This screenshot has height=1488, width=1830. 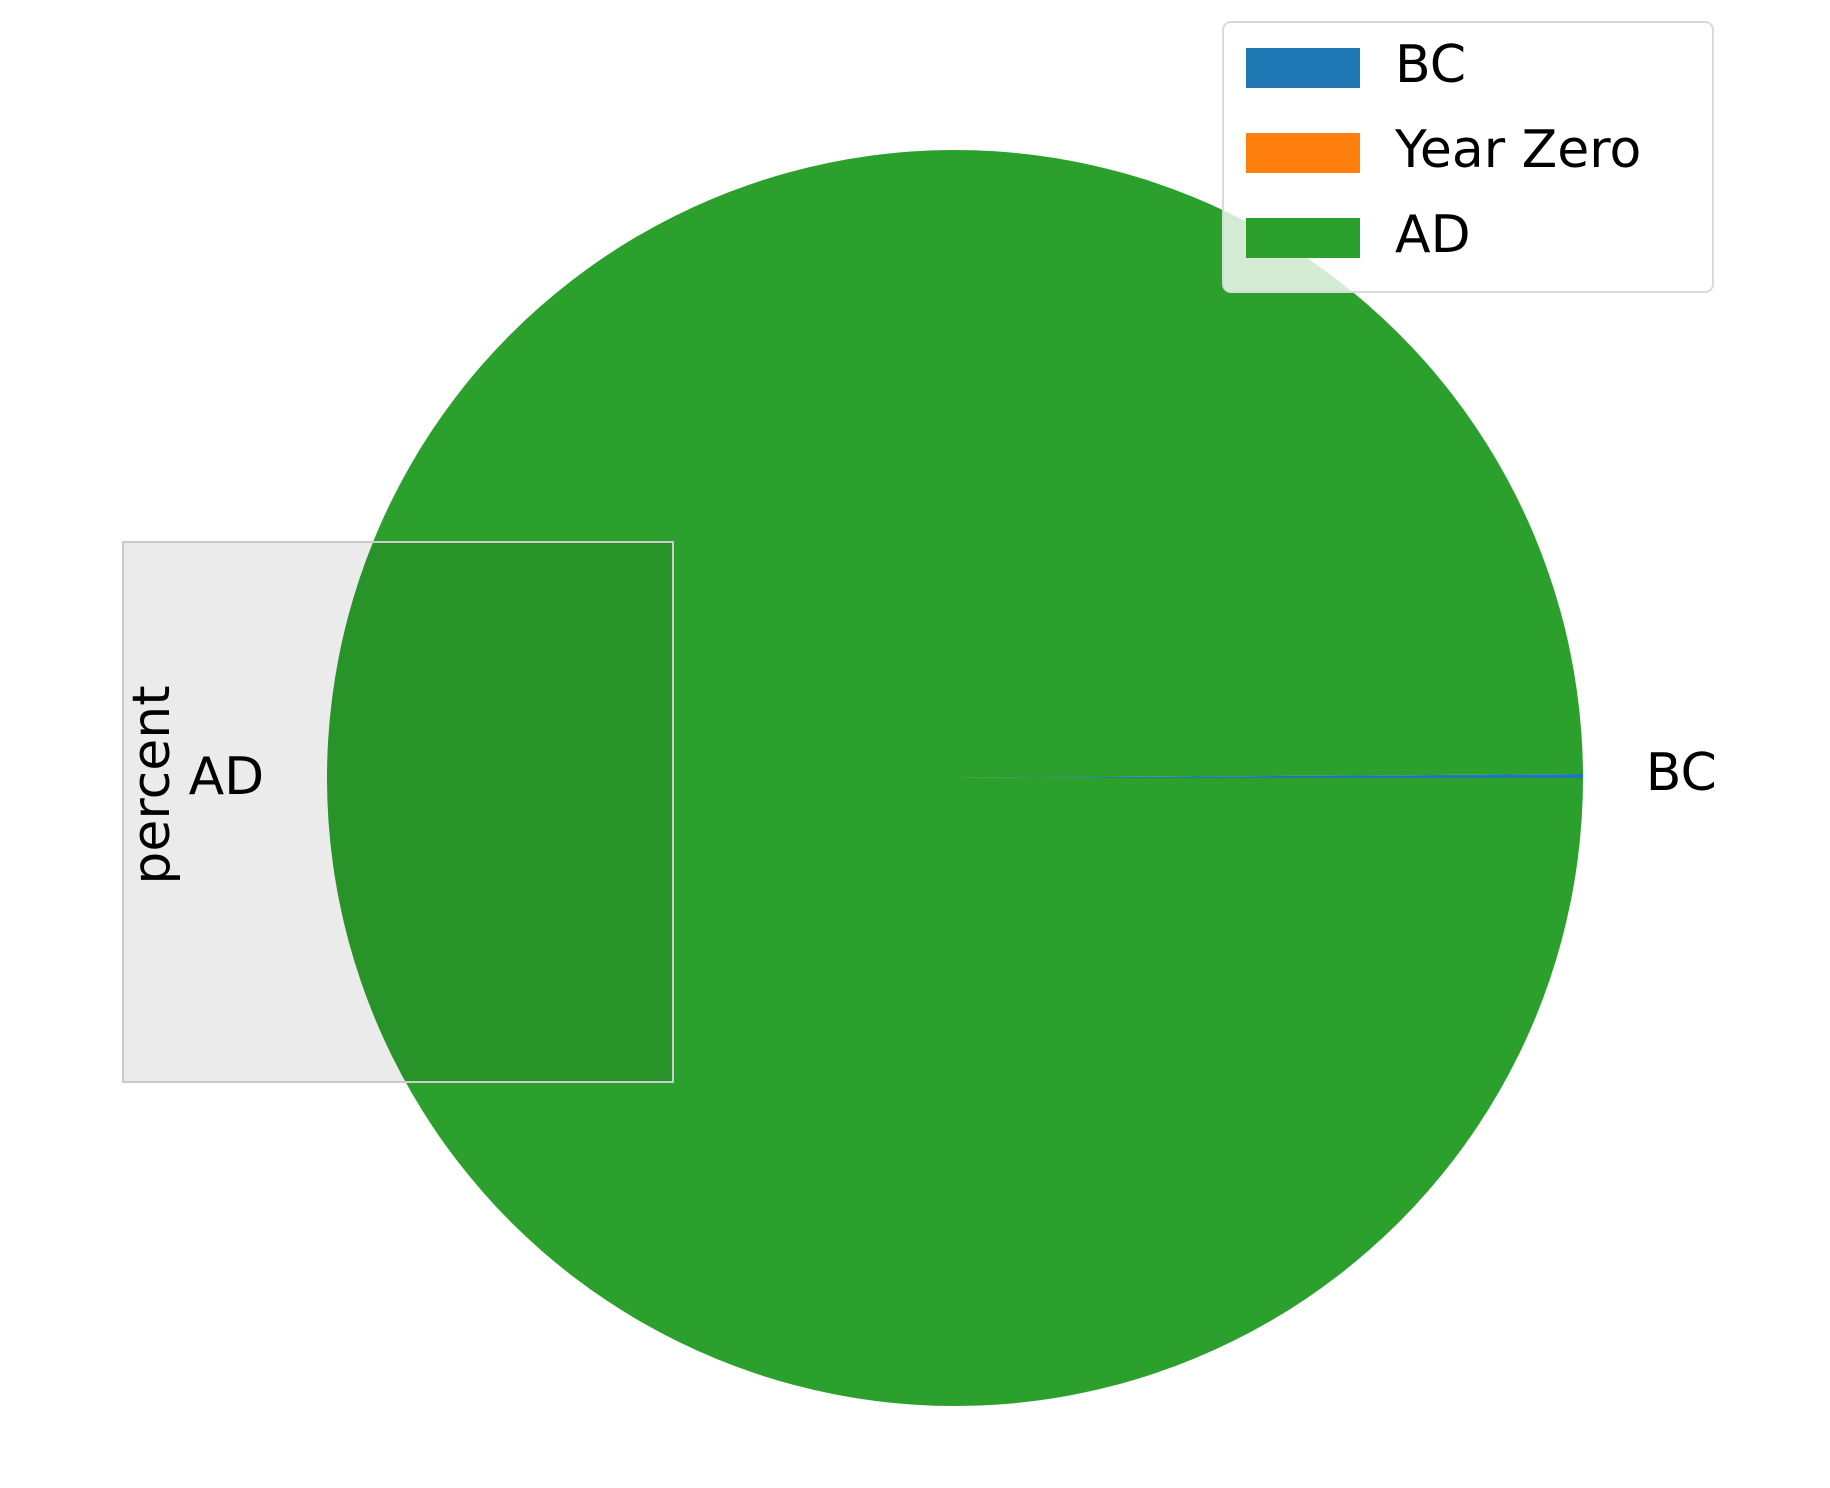 What do you see at coordinates (1303, 153) in the screenshot?
I see `legend-swatch-year-zero` at bounding box center [1303, 153].